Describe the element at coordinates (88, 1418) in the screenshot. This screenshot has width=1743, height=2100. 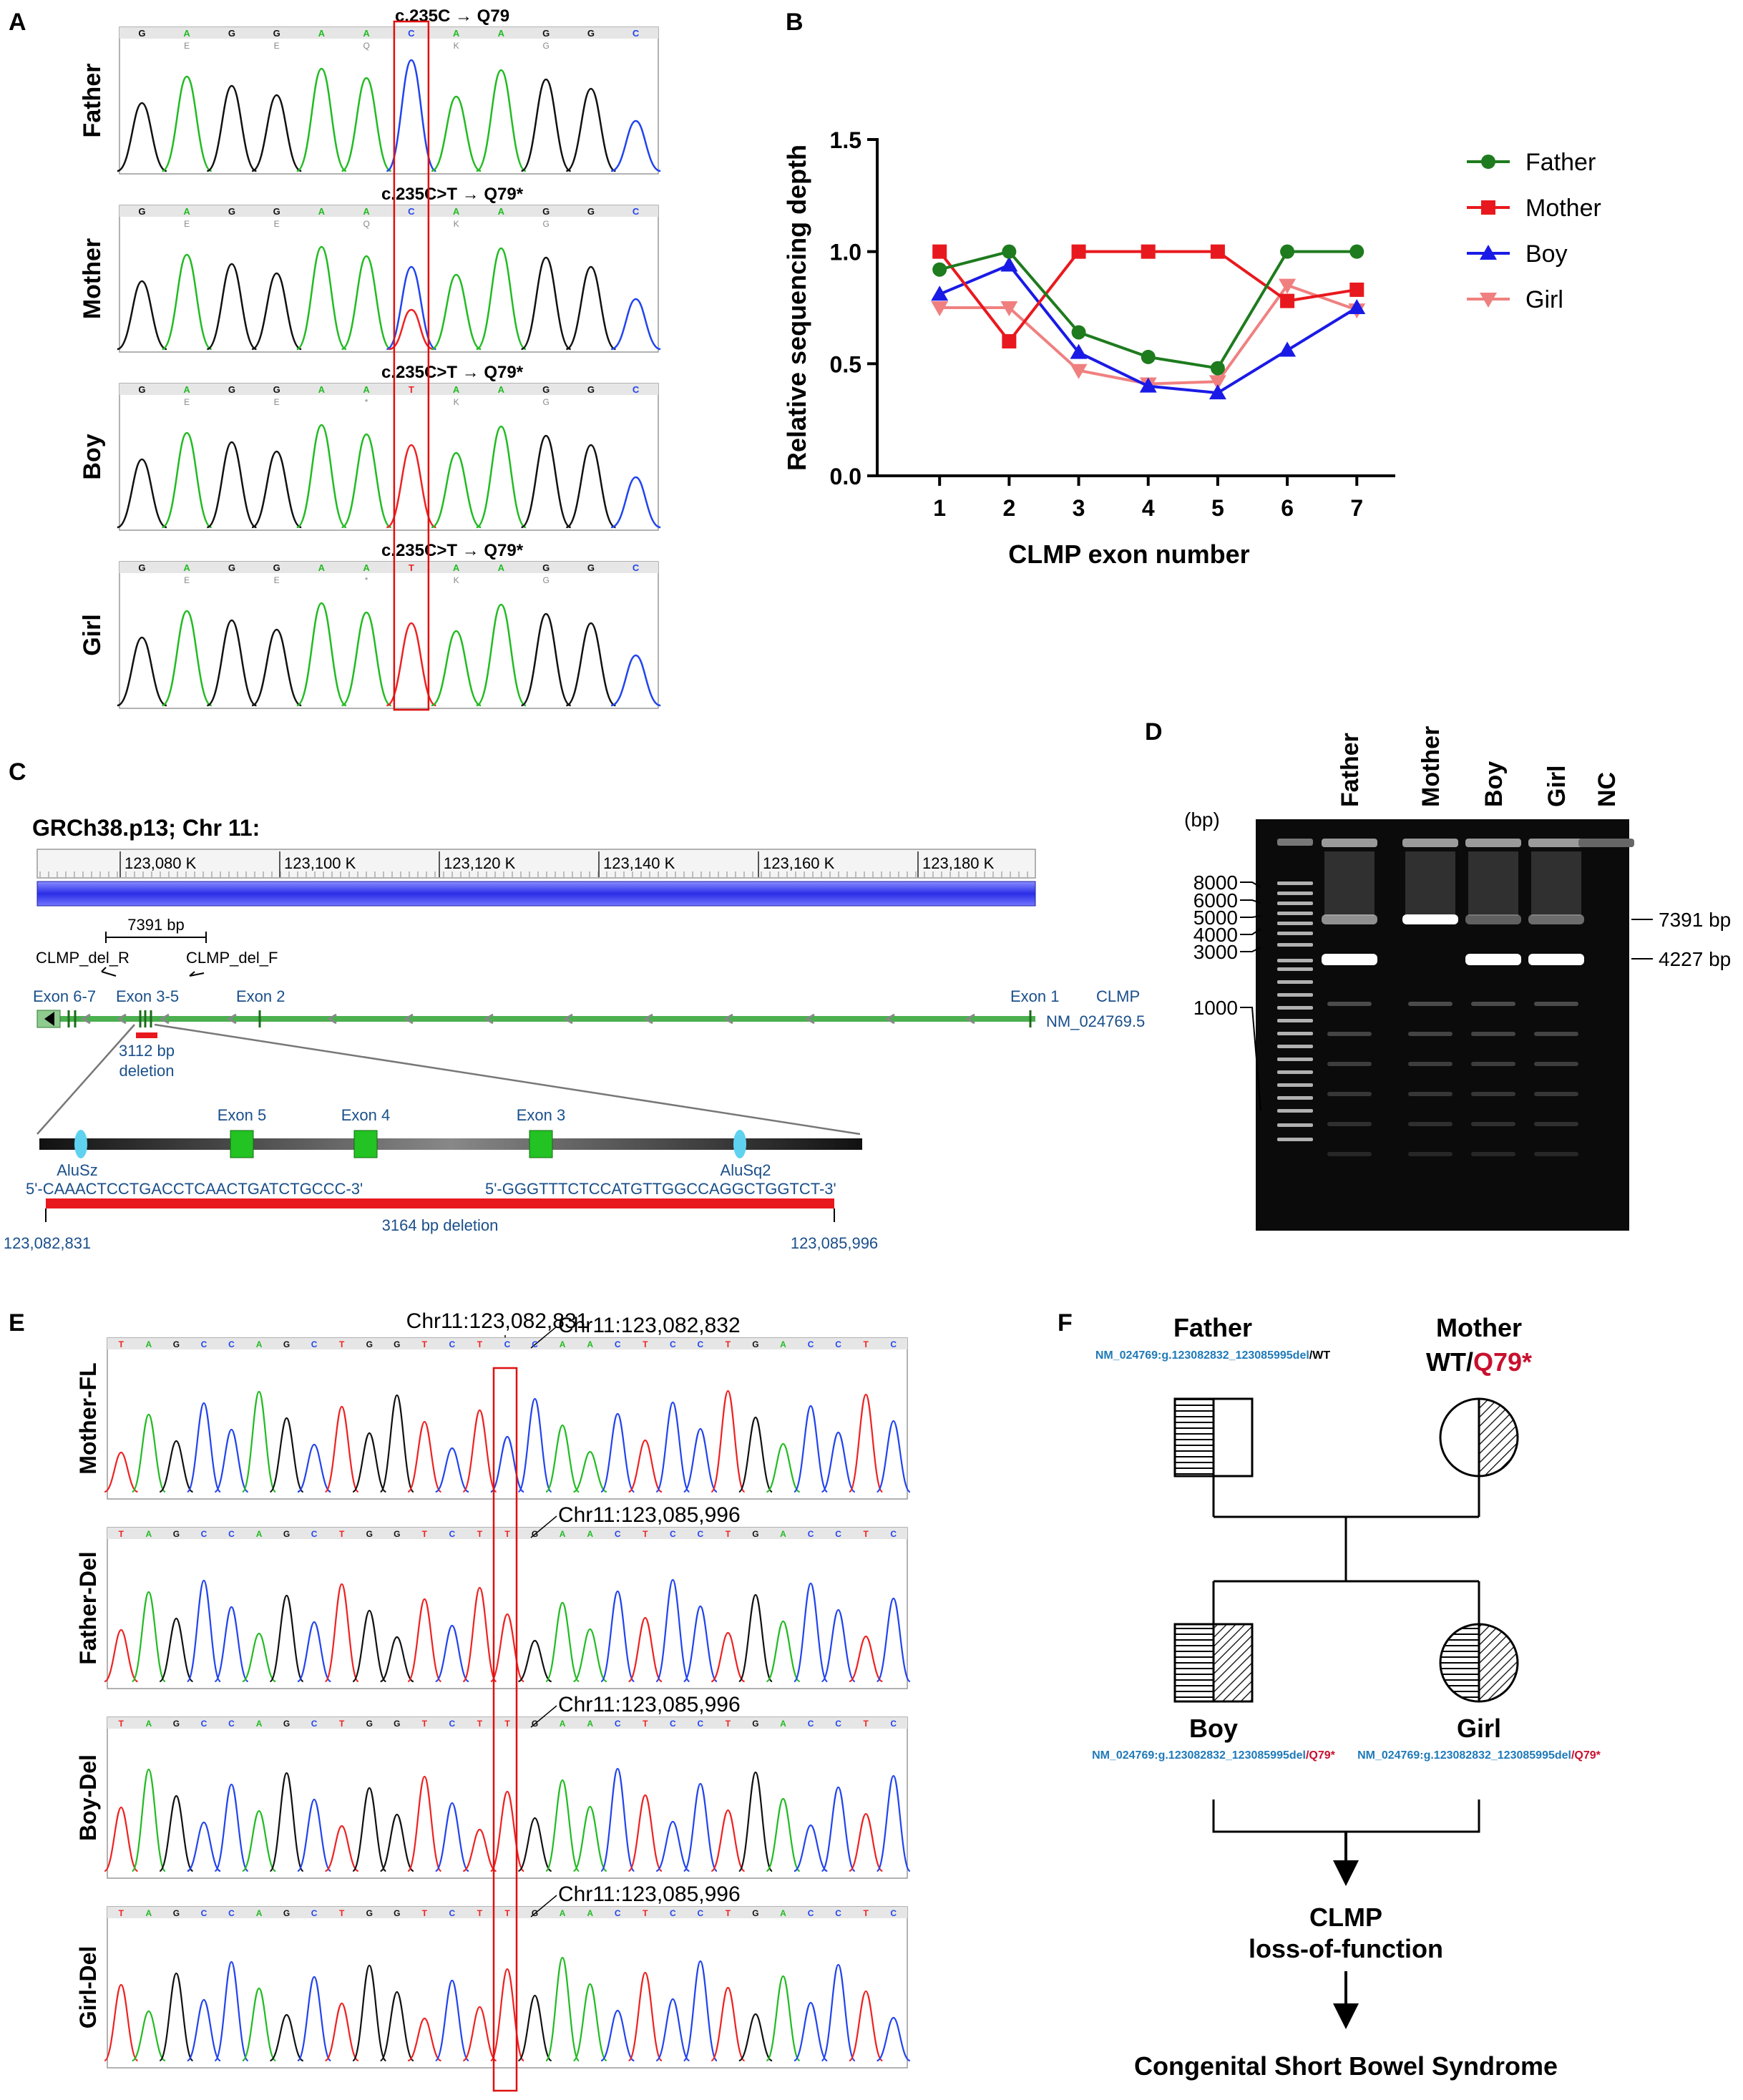
I see `track-name: Mother-FL` at that location.